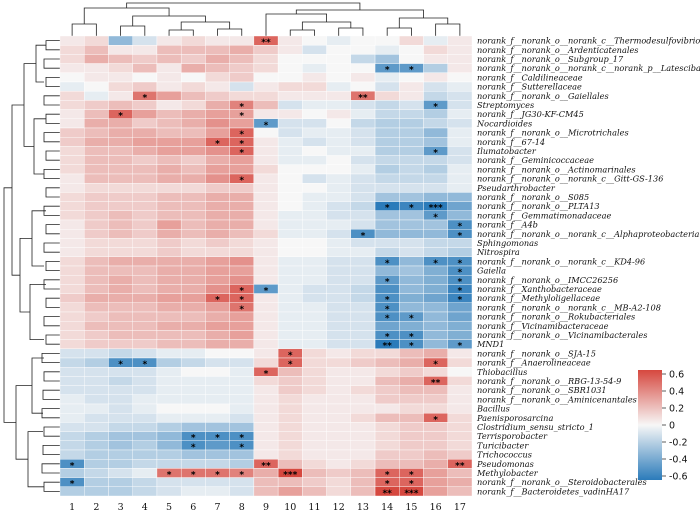  Describe the element at coordinates (290, 476) in the screenshot. I see `significance-mark: ***` at that location.